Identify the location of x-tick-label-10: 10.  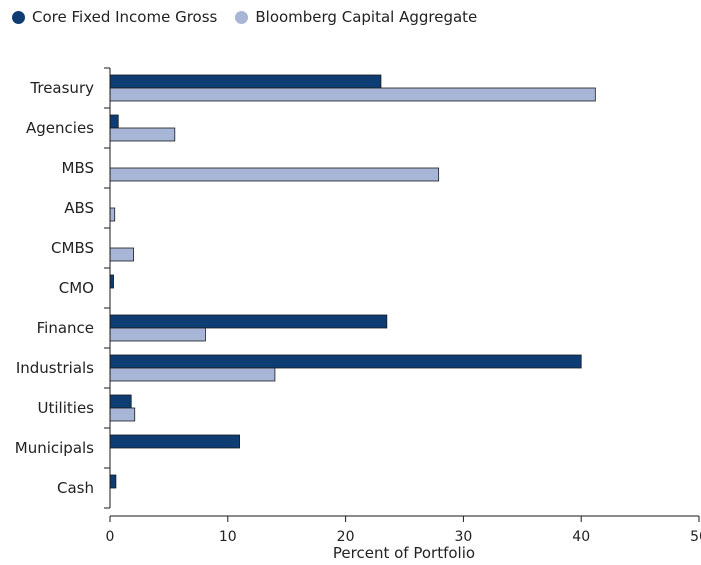
(228, 537).